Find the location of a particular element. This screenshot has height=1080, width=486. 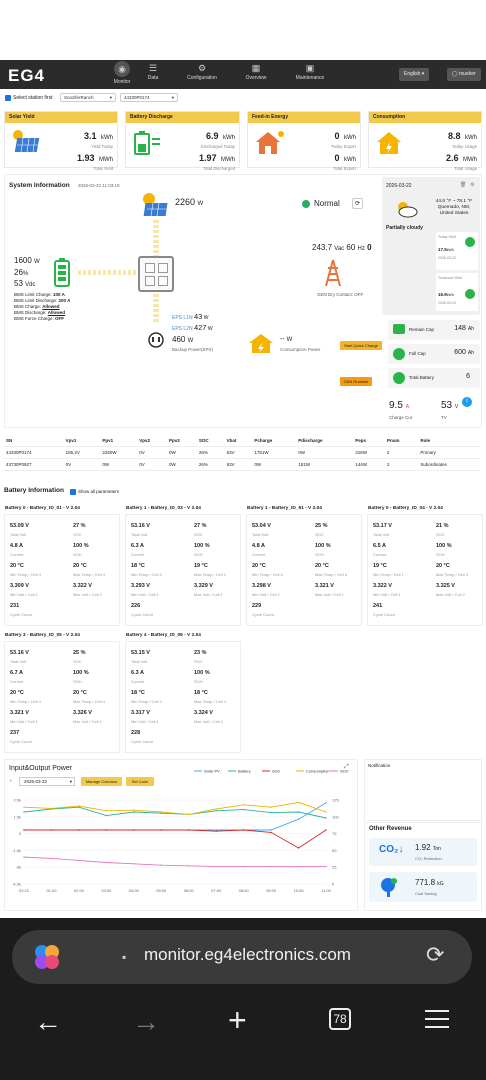

select-station-checkbox is located at coordinates (8, 98).